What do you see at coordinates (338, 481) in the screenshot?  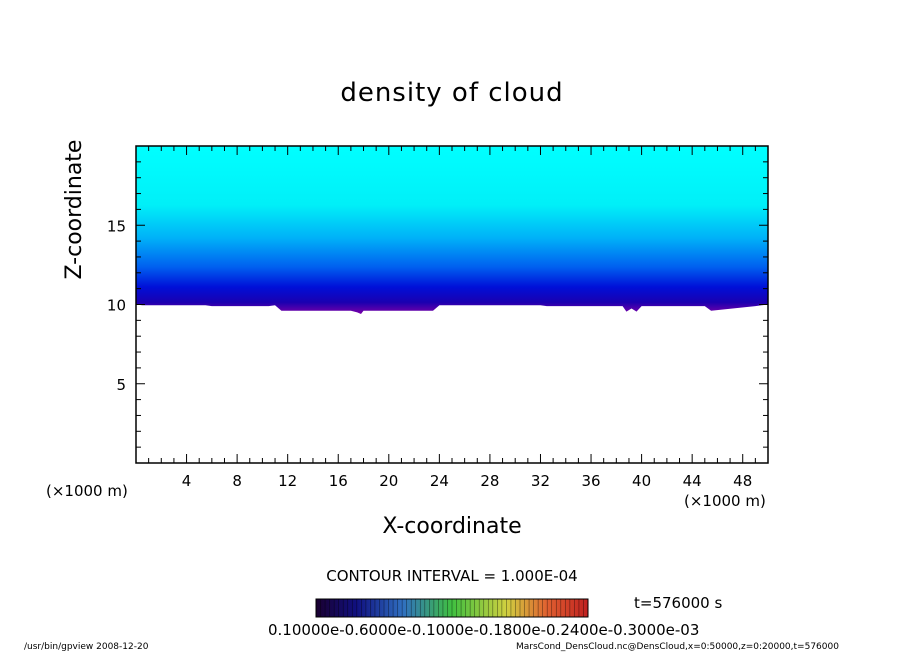 I see `x-tick-label: 16` at bounding box center [338, 481].